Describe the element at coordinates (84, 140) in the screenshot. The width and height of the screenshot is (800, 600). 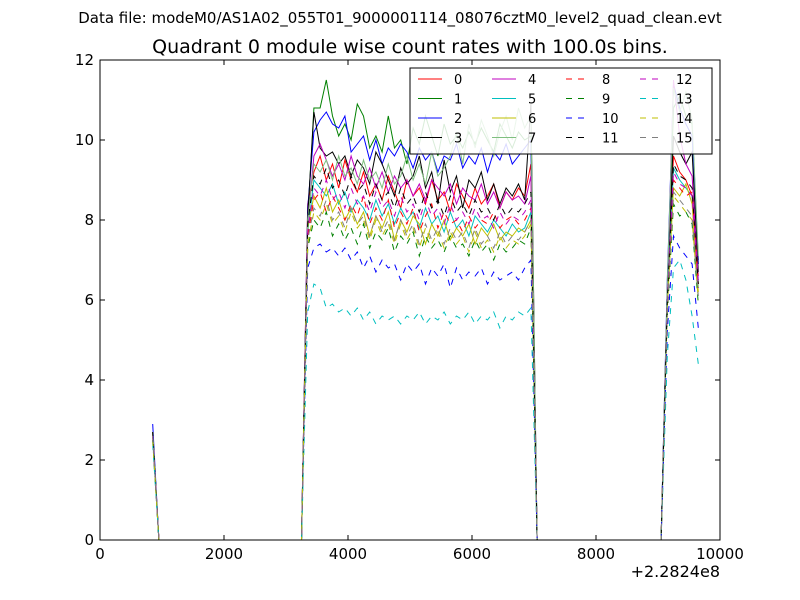
I see `y-tick-label: 10` at that location.